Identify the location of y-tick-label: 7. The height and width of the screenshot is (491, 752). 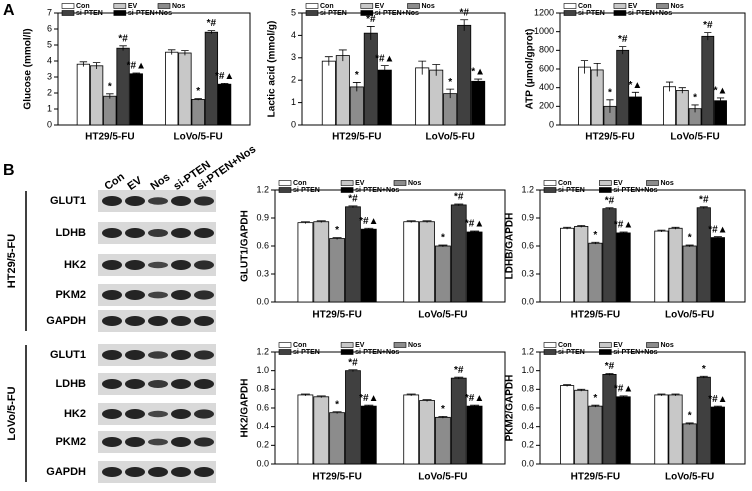
(49, 12).